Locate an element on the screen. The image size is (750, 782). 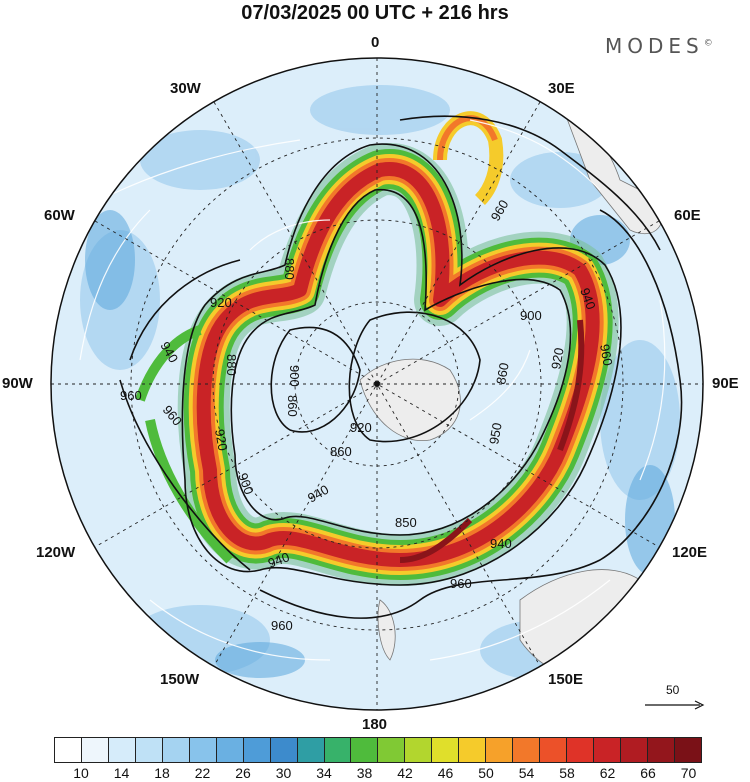
lon-label-120e: 120E is located at coordinates (690, 552).